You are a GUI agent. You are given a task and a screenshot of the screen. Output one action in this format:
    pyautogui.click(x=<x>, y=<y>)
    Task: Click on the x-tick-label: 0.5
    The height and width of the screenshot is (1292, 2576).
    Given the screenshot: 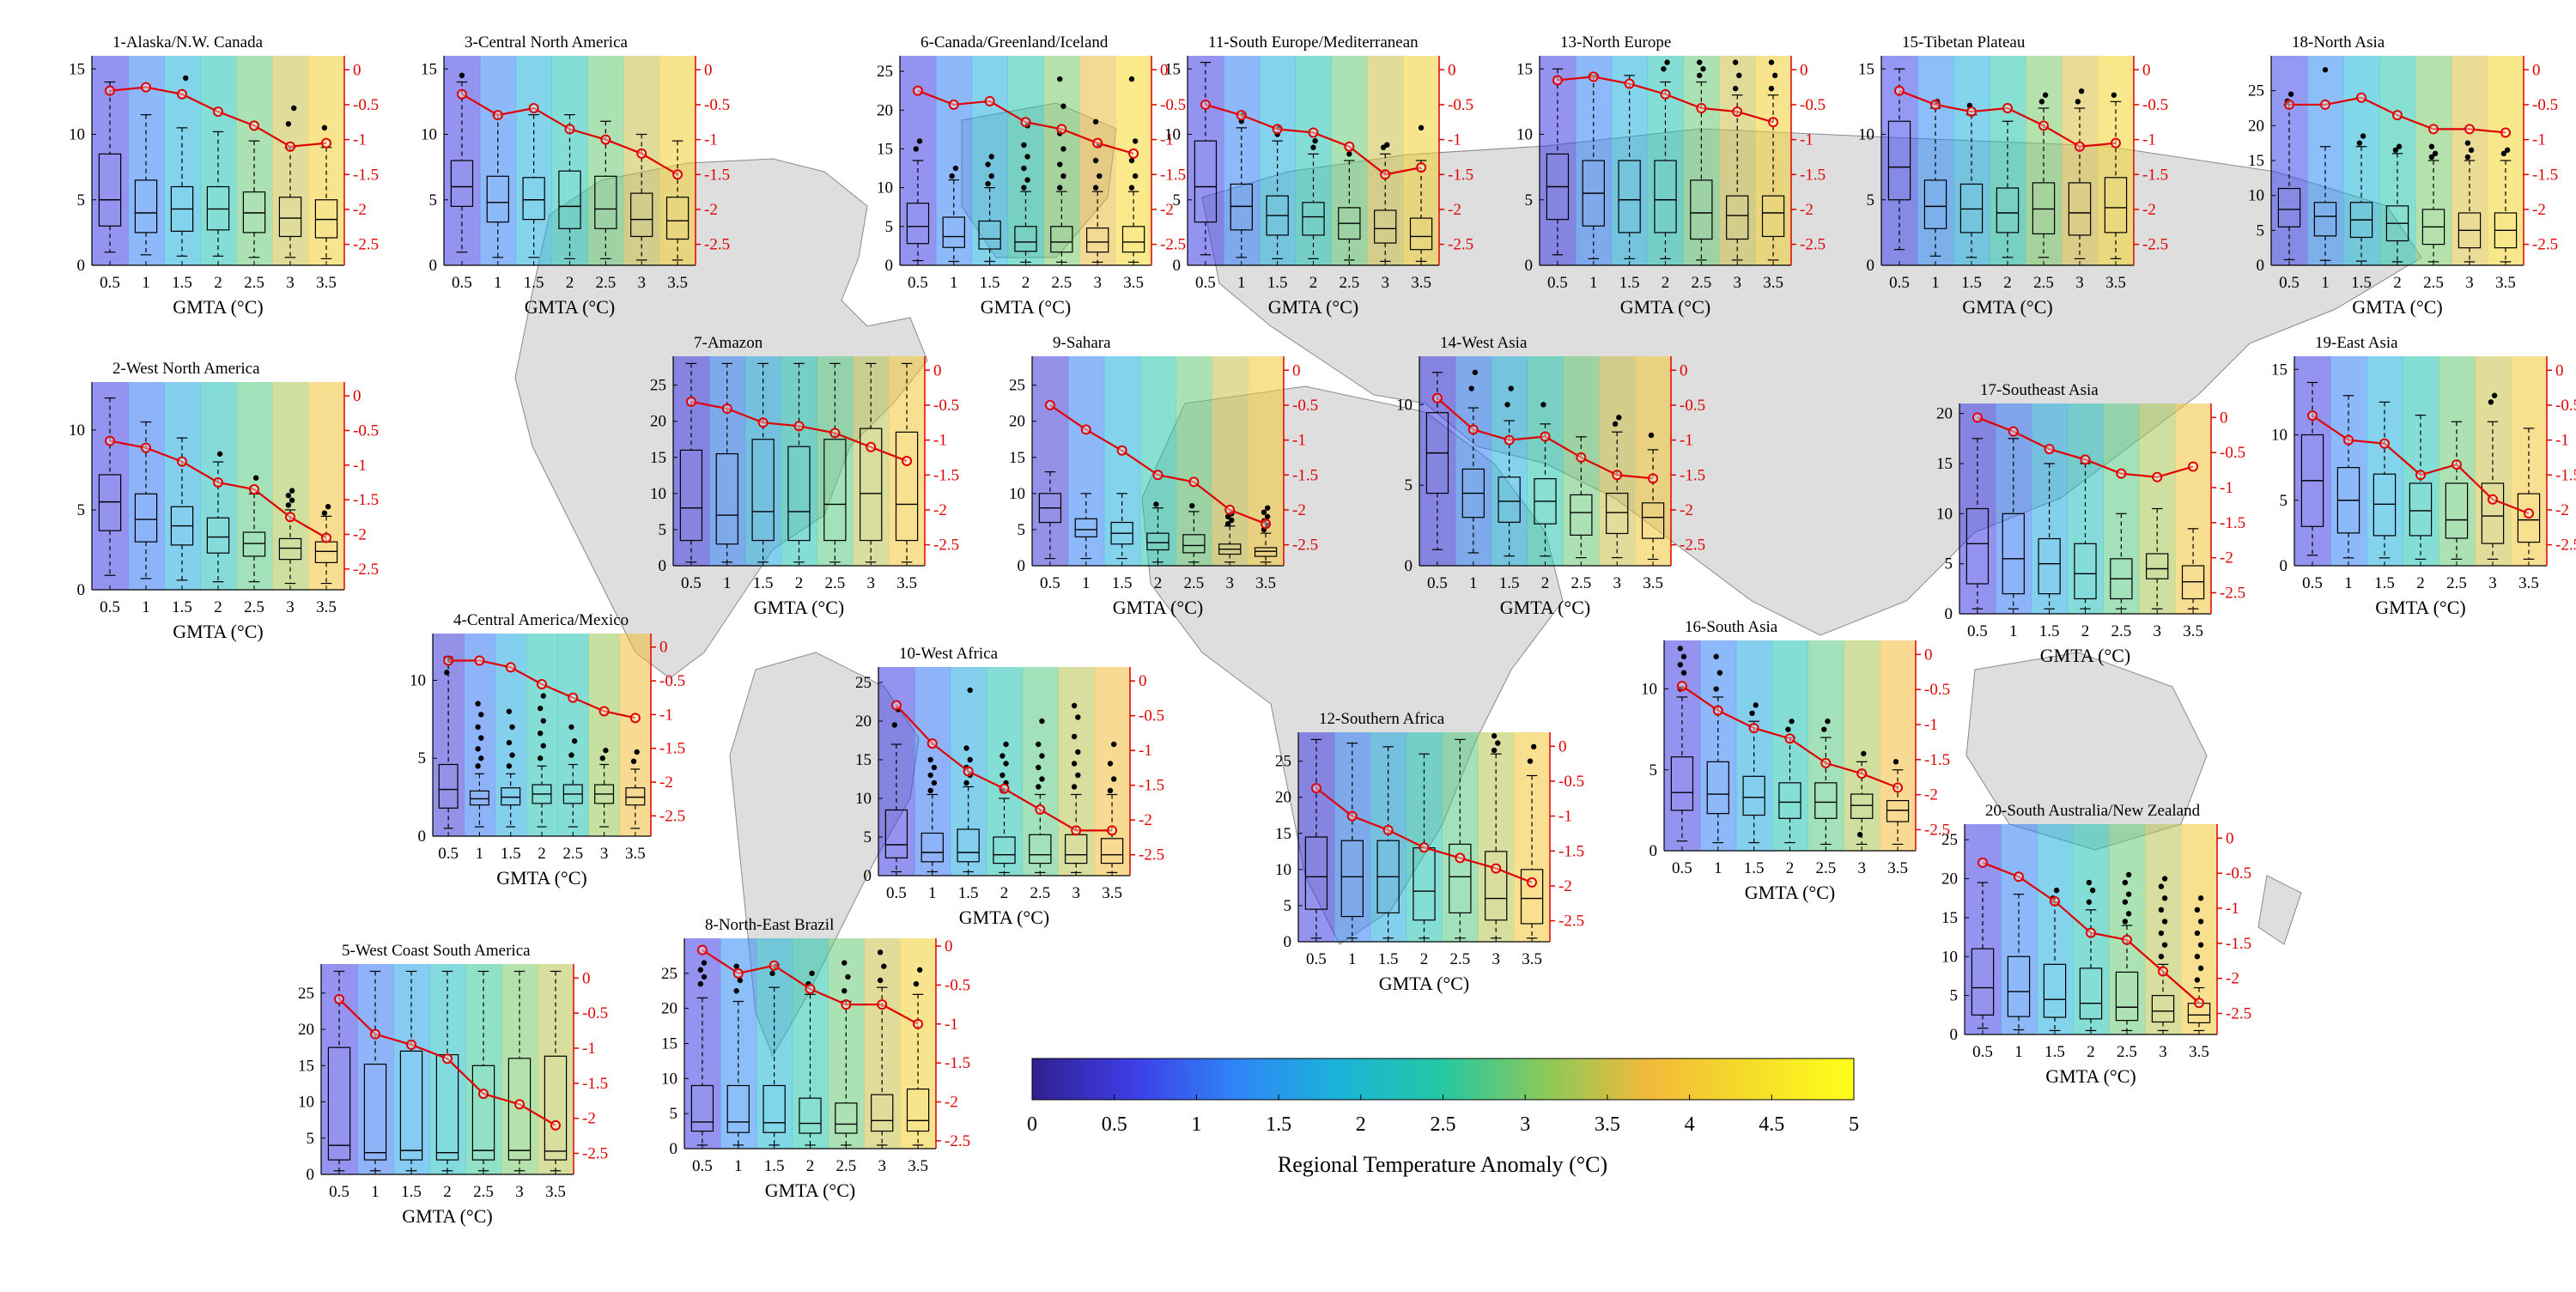 What is the action you would take?
    pyautogui.click(x=1050, y=583)
    